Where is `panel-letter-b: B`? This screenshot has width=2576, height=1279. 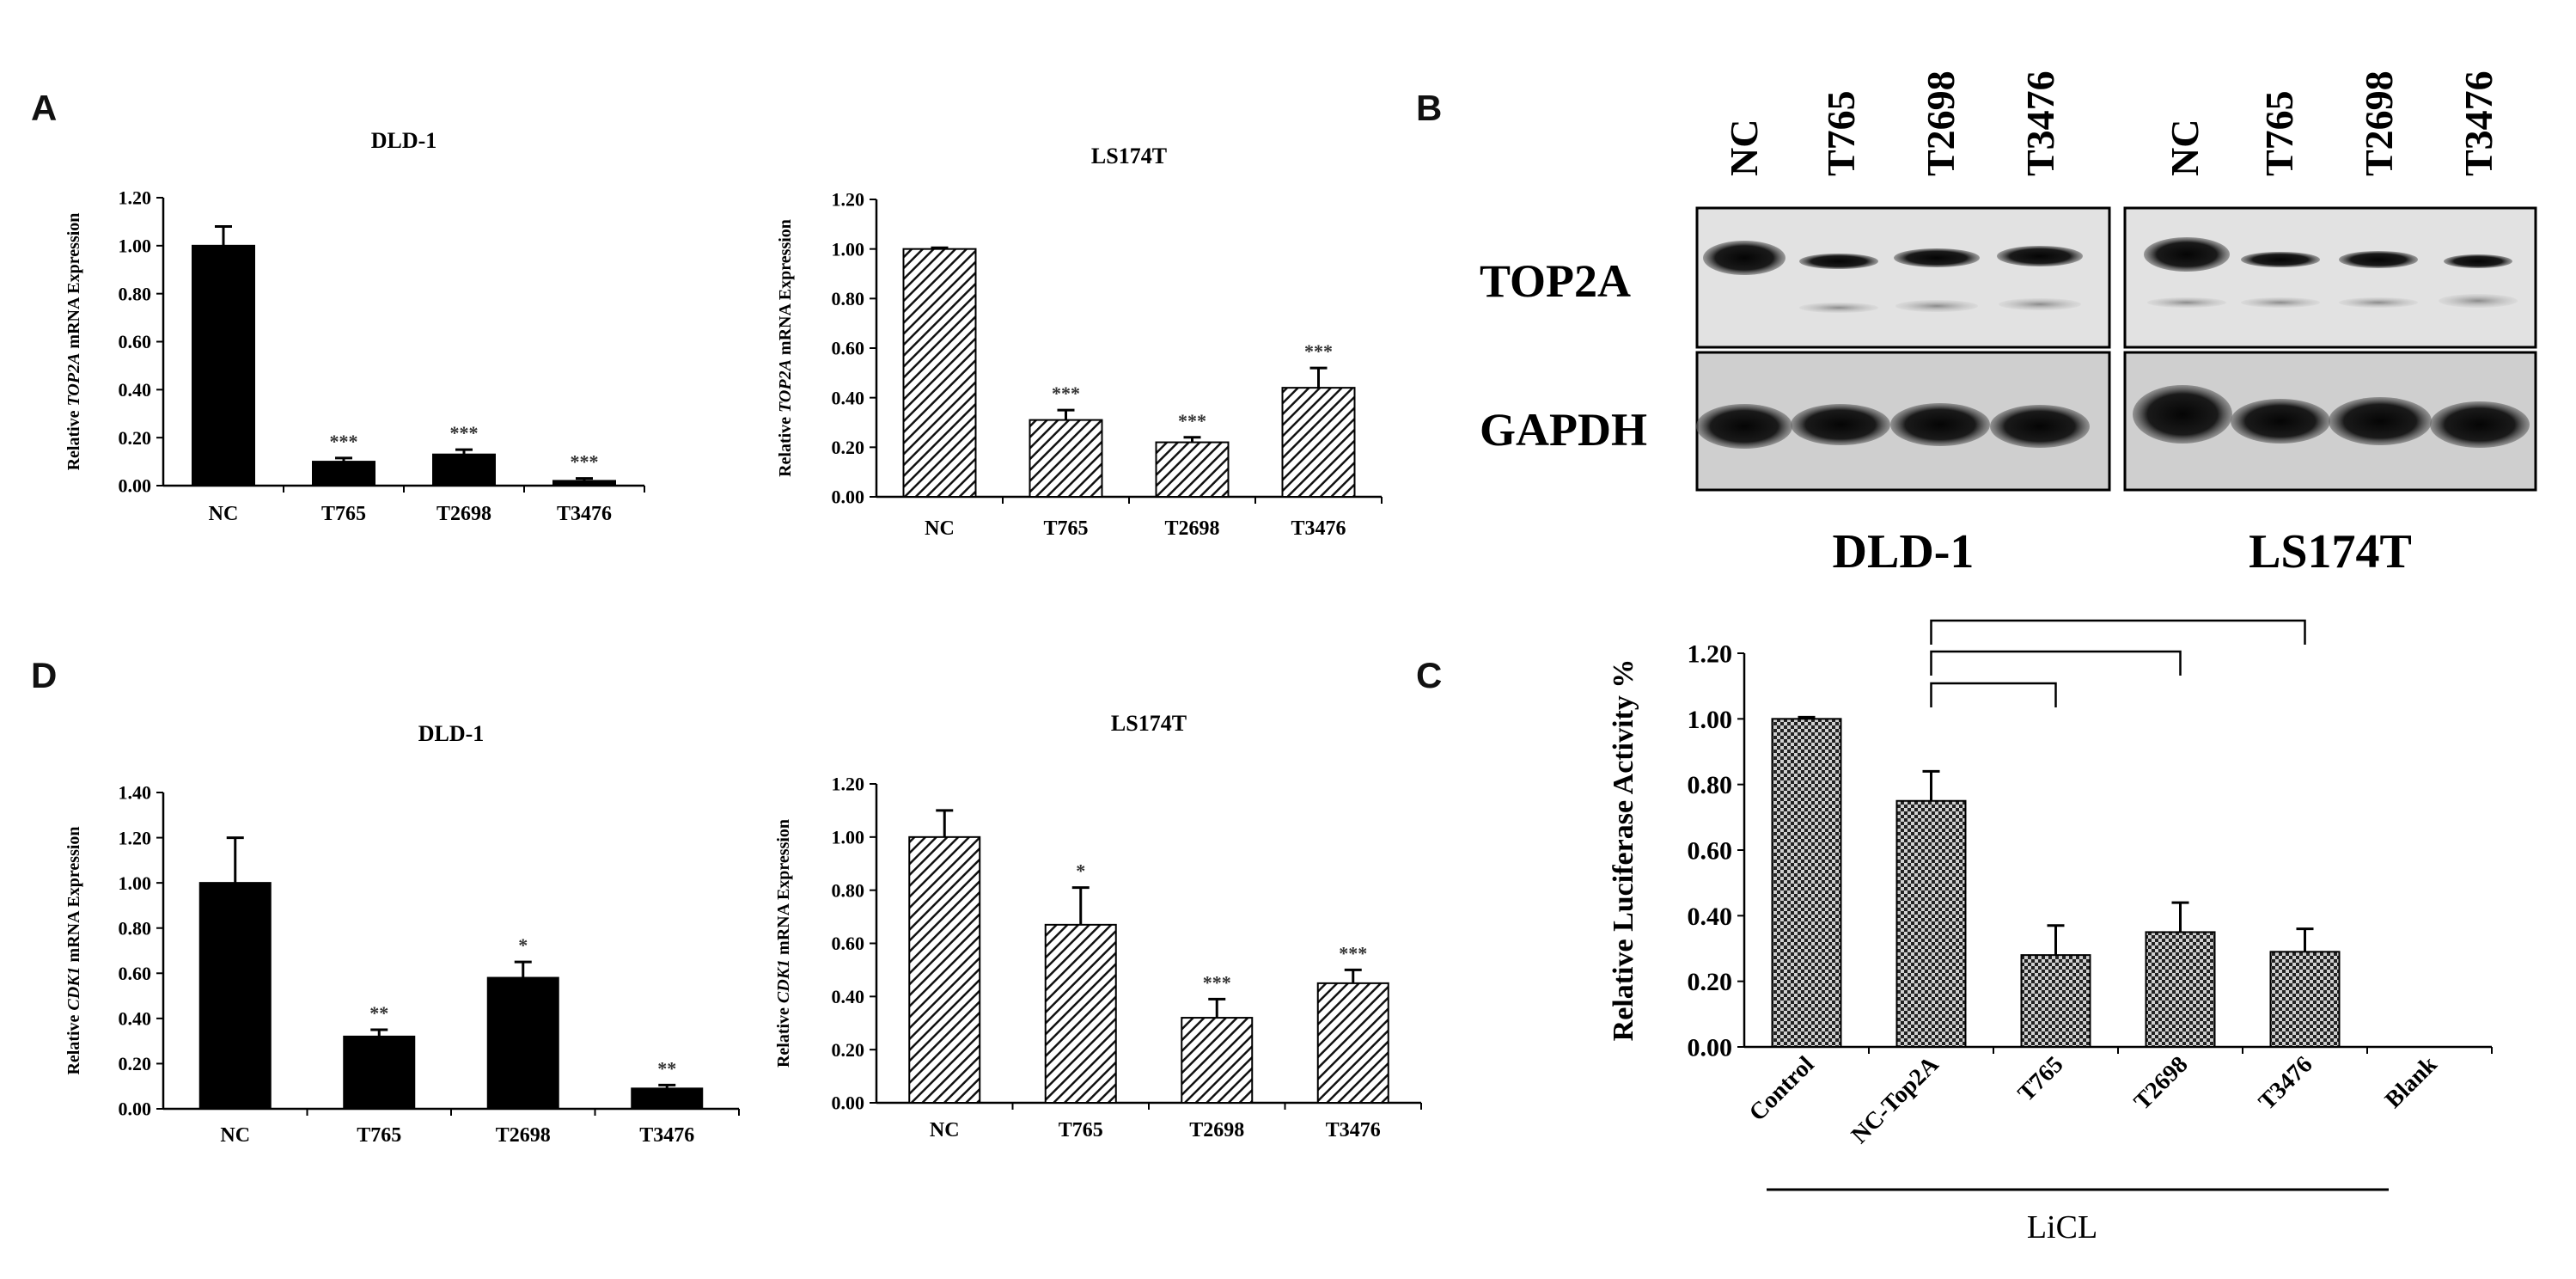
panel-letter-b: B is located at coordinates (1429, 108).